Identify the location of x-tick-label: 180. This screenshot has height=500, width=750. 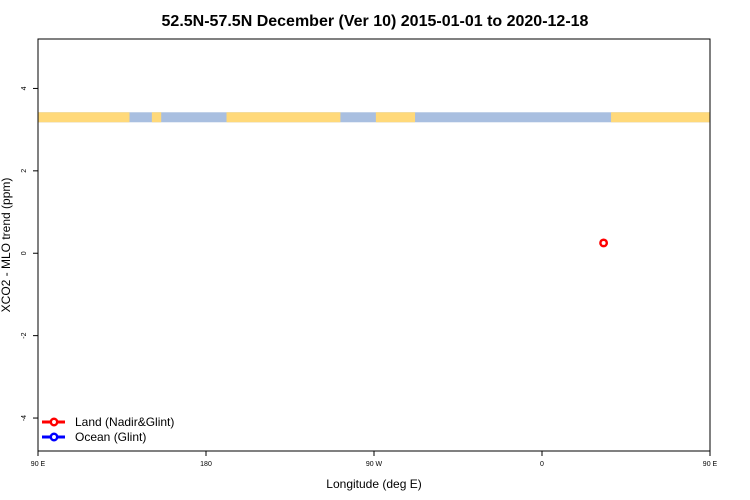
(206, 464).